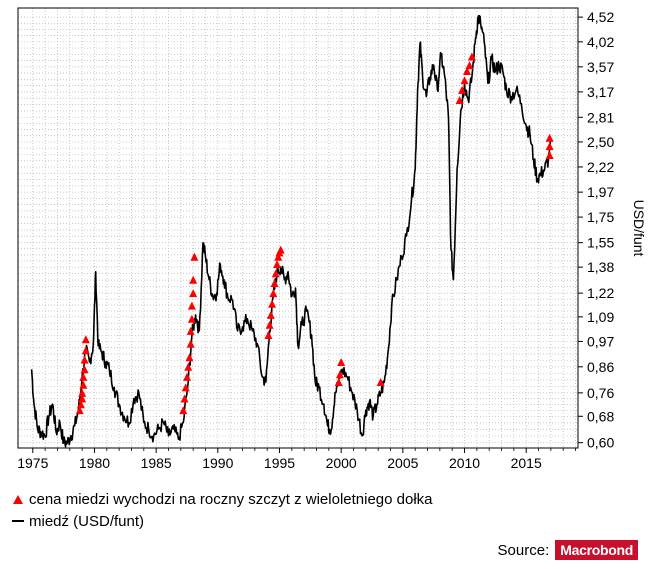  I want to click on y-tick-label: 1,38, so click(600, 267).